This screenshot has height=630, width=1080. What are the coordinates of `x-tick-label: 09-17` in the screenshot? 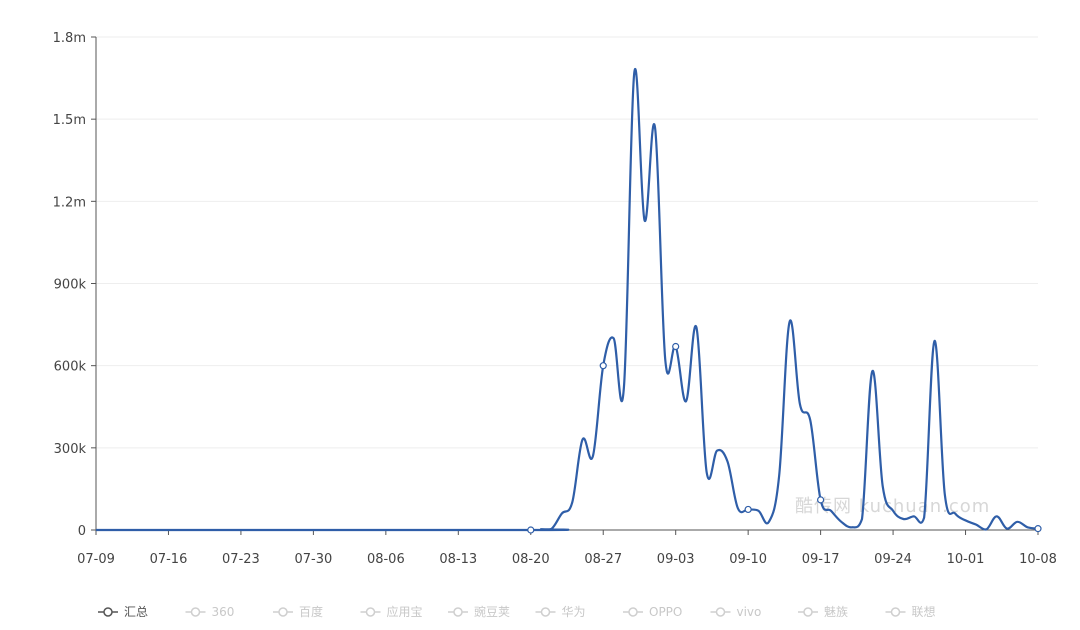 It's located at (821, 559).